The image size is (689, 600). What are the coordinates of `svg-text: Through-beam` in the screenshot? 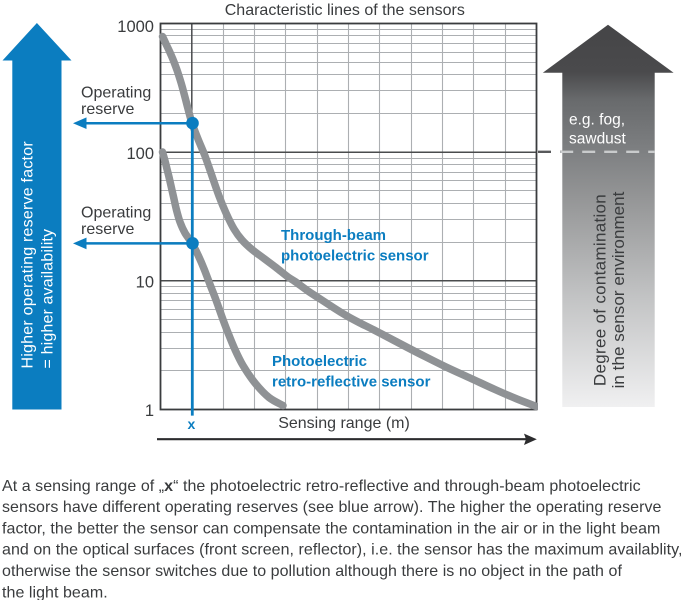 It's located at (333, 235).